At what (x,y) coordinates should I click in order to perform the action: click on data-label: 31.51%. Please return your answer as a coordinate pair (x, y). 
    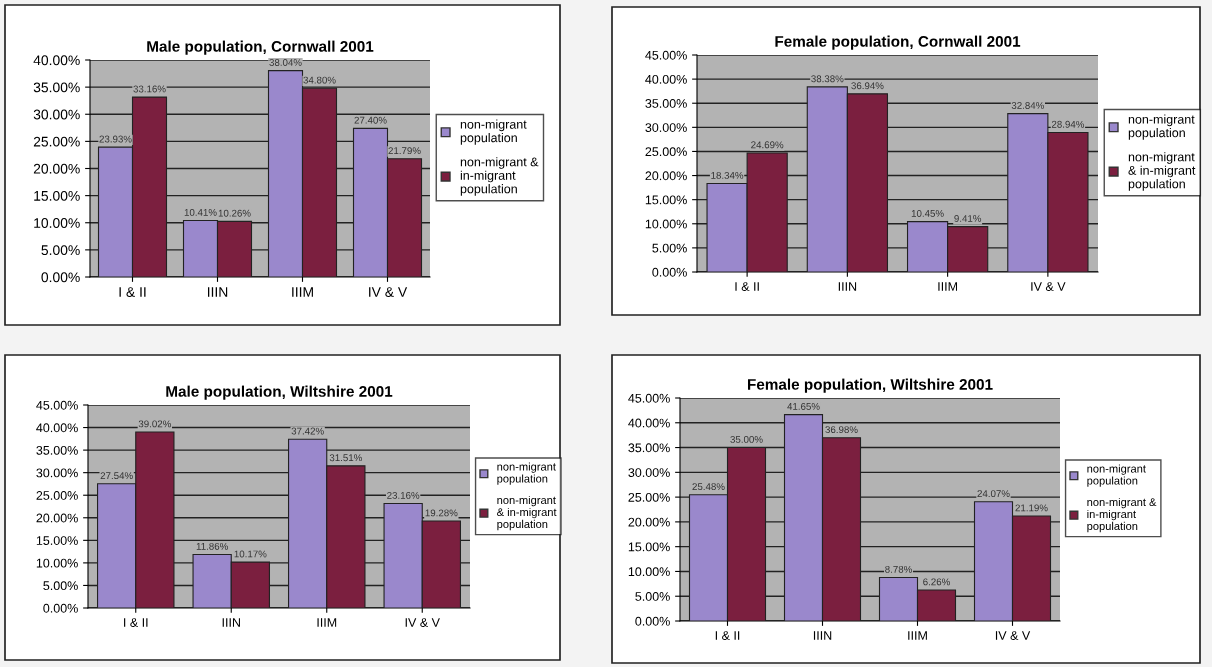
    Looking at the image, I should click on (345, 458).